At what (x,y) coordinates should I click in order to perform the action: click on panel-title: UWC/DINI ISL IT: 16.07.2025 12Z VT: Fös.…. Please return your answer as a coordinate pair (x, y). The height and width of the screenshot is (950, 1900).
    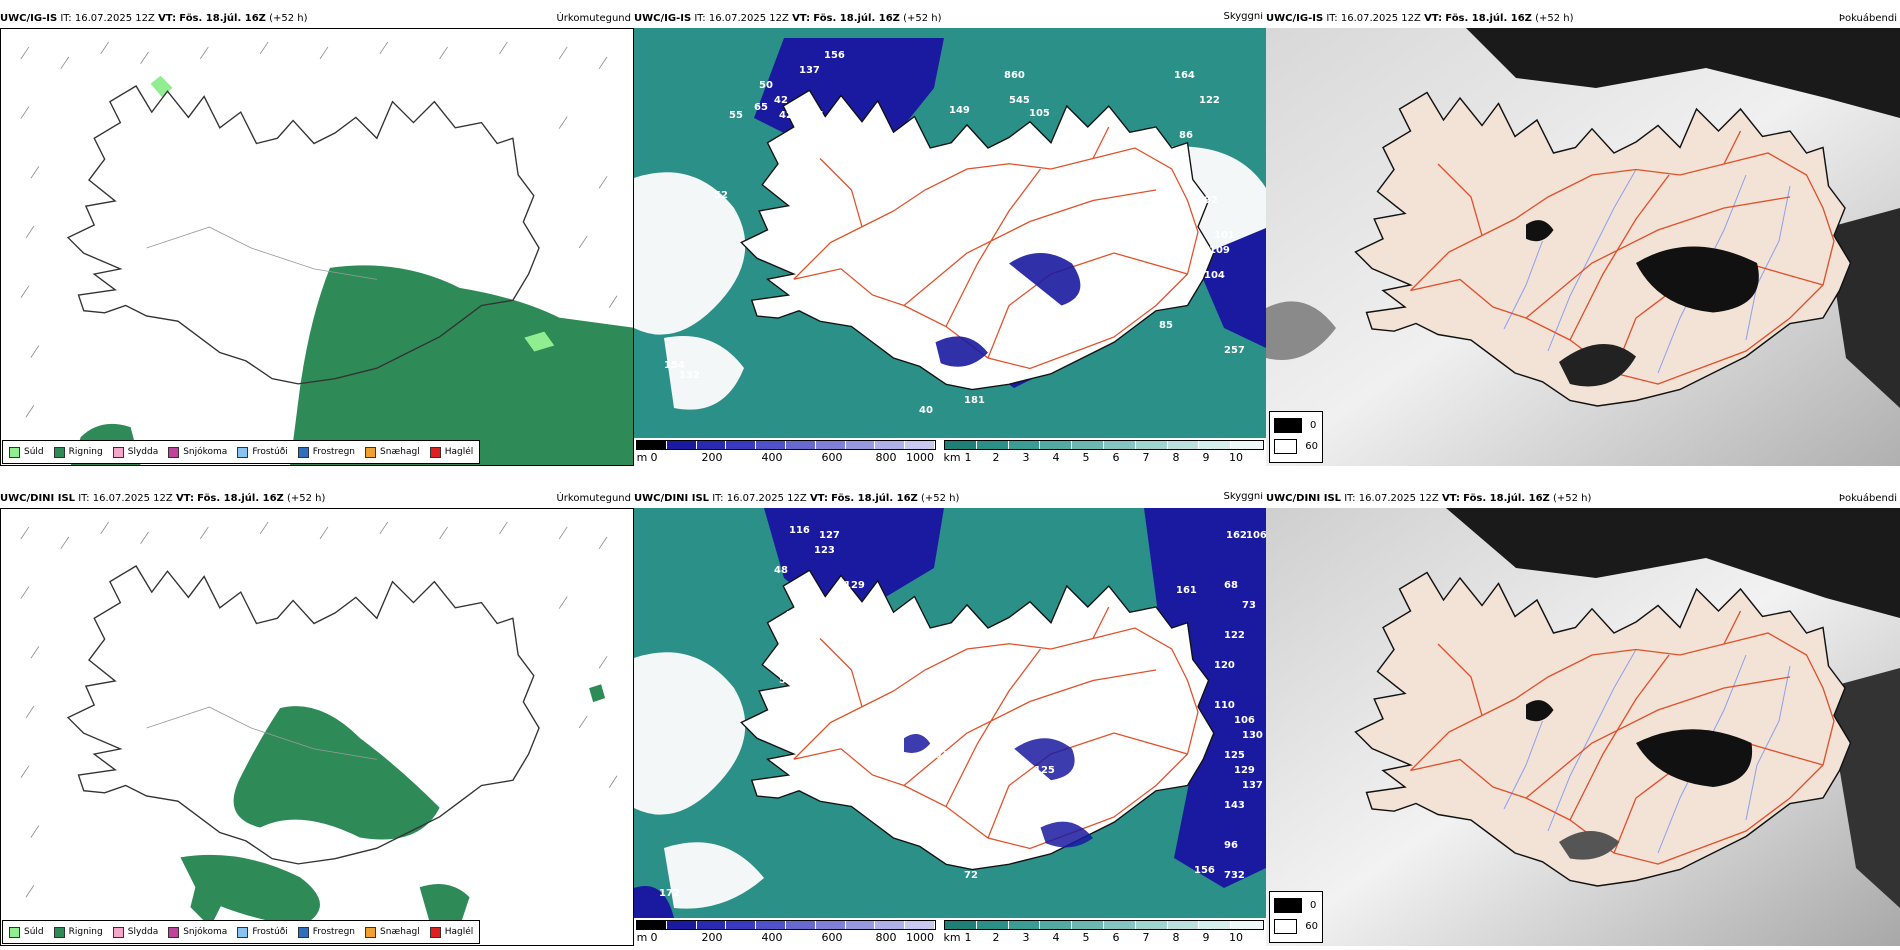
    Looking at the image, I should click on (1583, 500).